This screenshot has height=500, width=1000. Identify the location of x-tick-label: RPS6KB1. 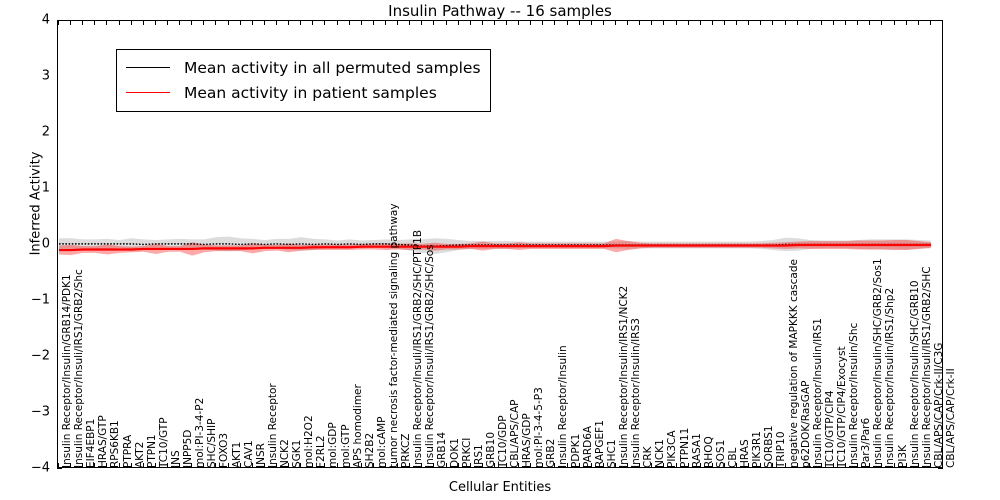
(115, 444).